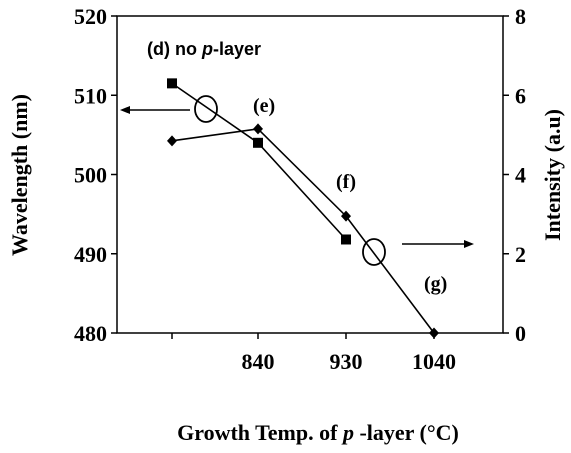  What do you see at coordinates (19, 175) in the screenshot?
I see `y-axis-left-title: Wavelength (nm)` at bounding box center [19, 175].